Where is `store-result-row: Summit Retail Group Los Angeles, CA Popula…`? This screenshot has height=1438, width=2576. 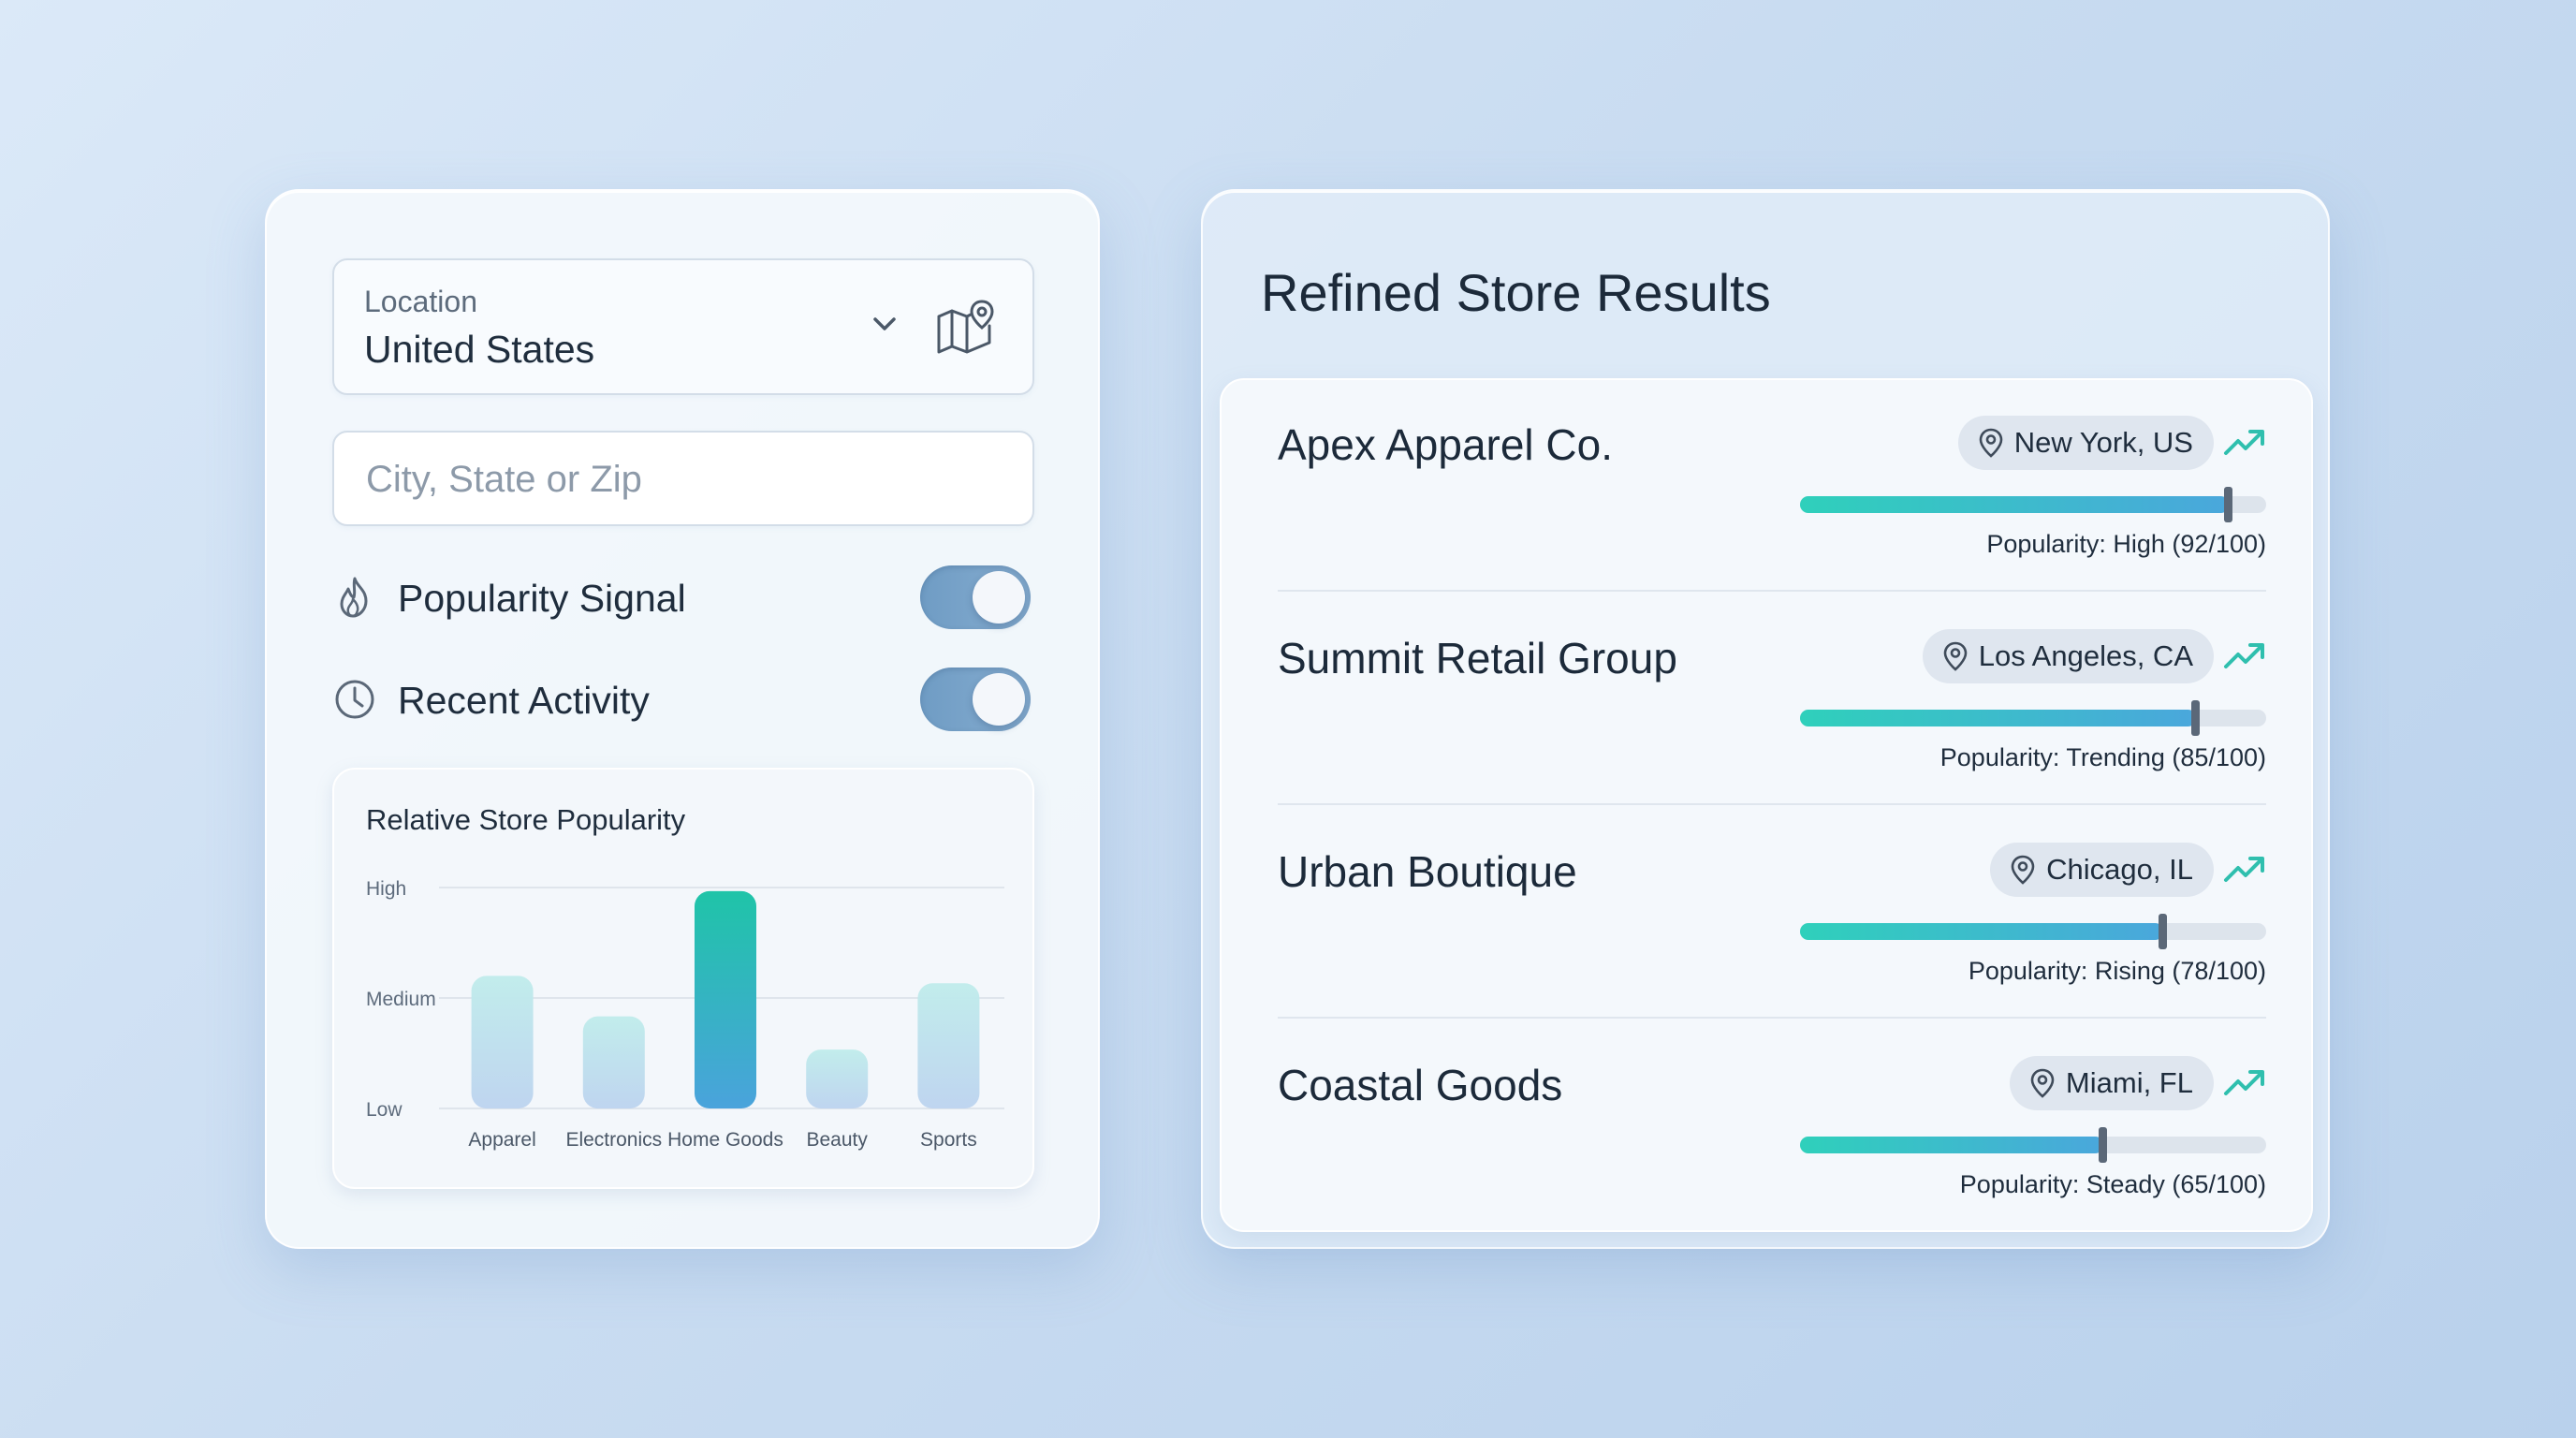
store-result-row: Summit Retail Group Los Angeles, CA Popula… is located at coordinates (1772, 699).